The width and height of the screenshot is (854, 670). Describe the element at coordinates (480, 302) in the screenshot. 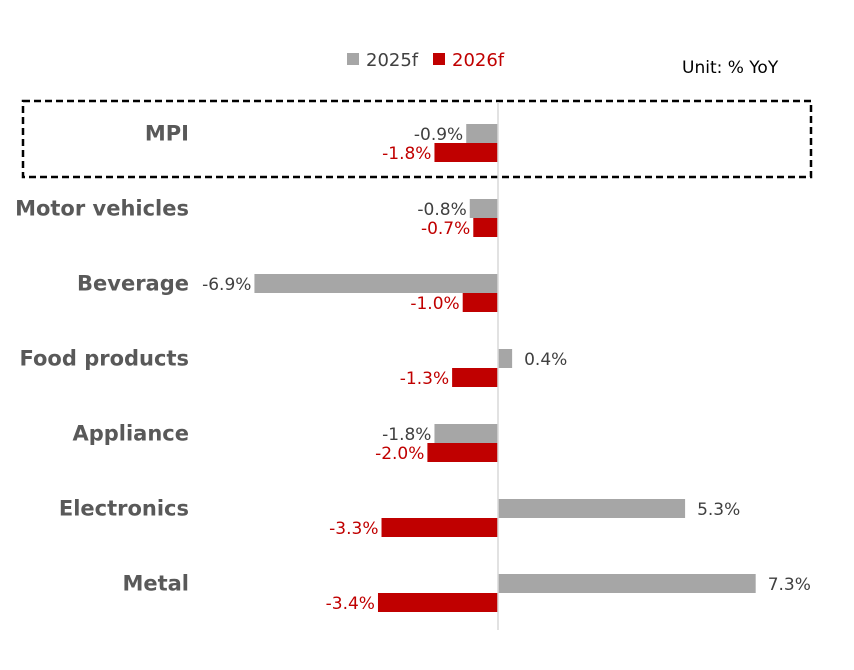

I see `bar-2026f-beverage` at that location.